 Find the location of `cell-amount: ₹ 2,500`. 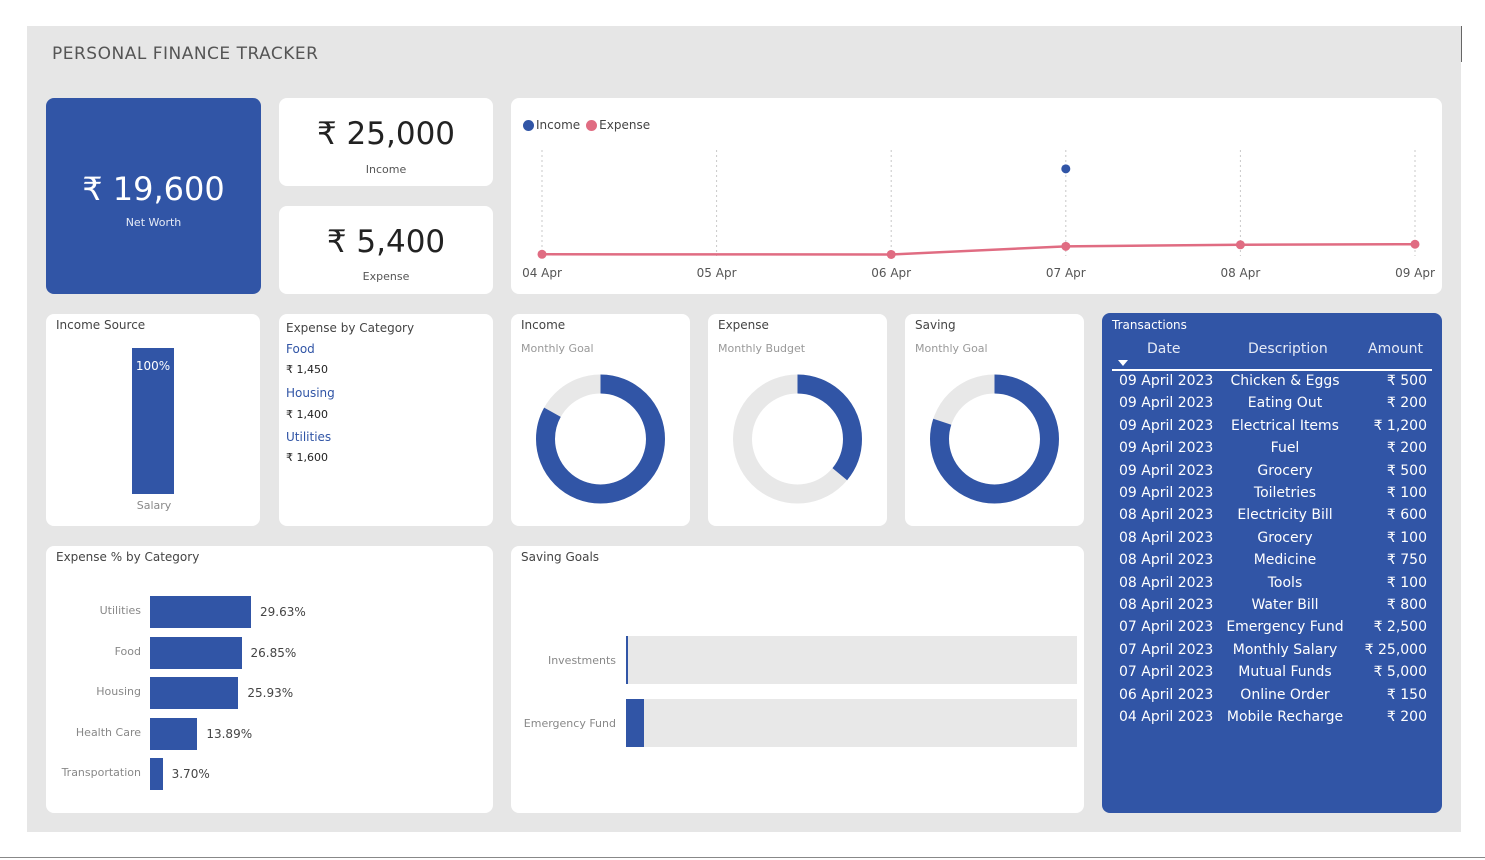

cell-amount: ₹ 2,500 is located at coordinates (1400, 627).